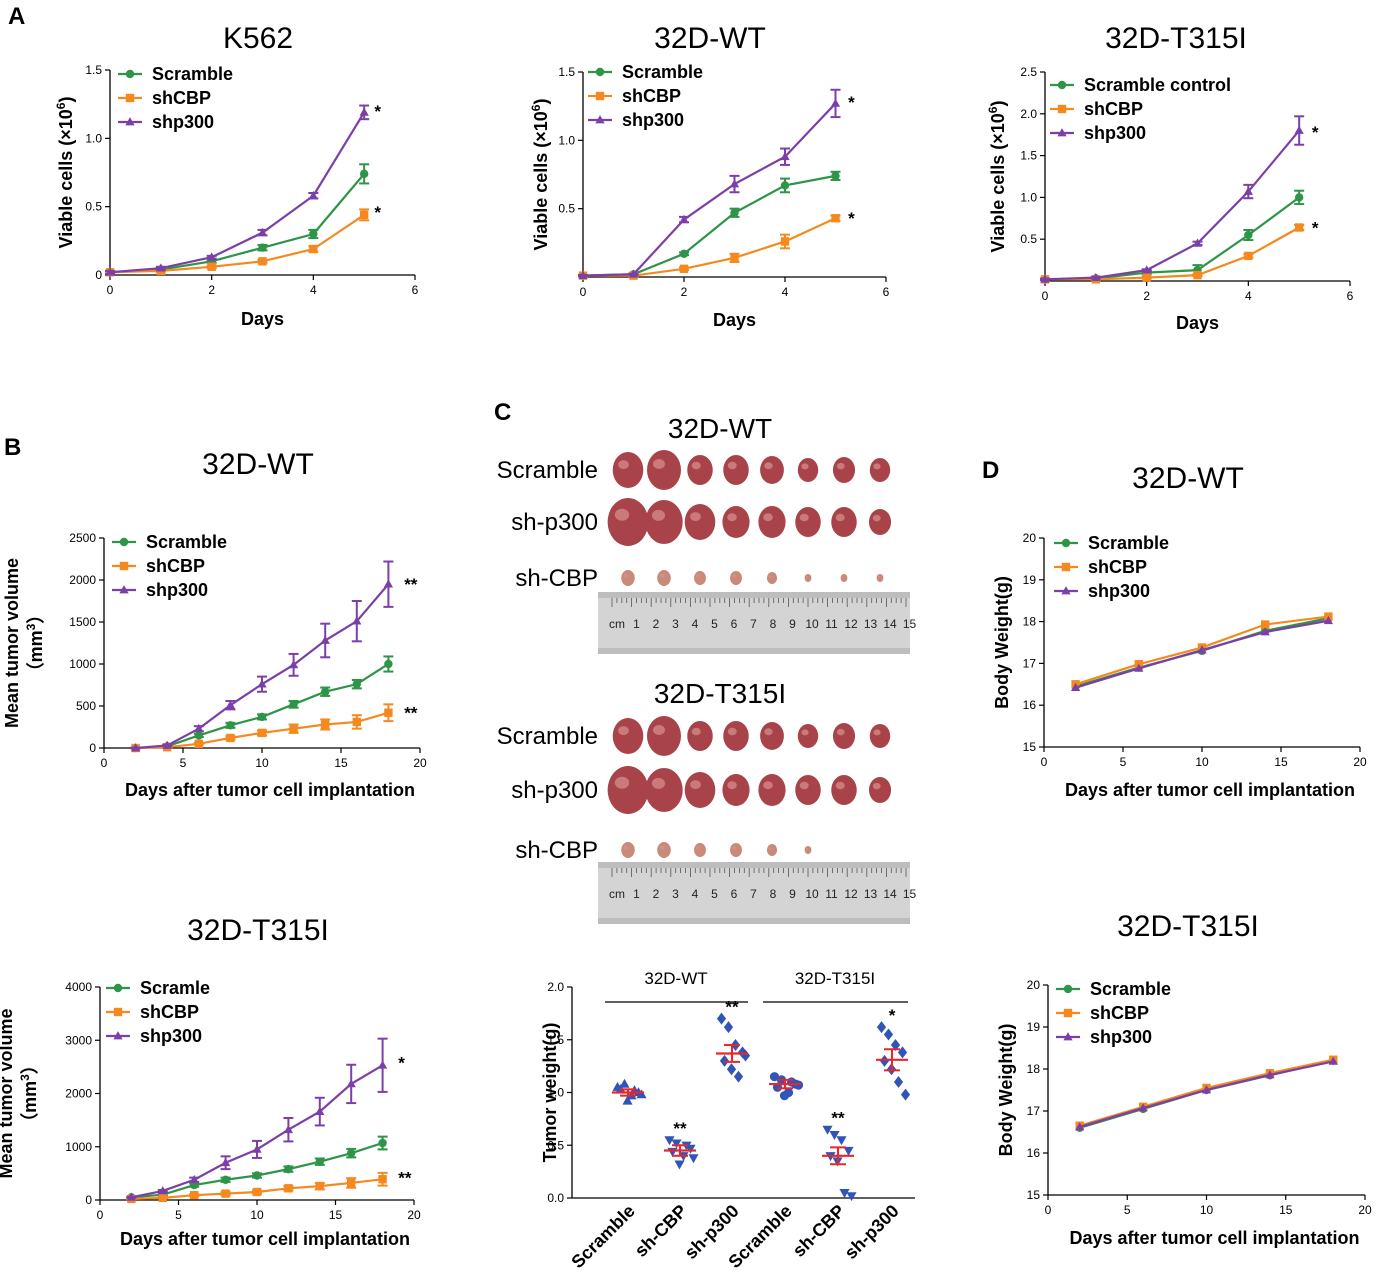 The height and width of the screenshot is (1288, 1377). What do you see at coordinates (720, 428) in the screenshot?
I see `photo-title: 32D-WT` at bounding box center [720, 428].